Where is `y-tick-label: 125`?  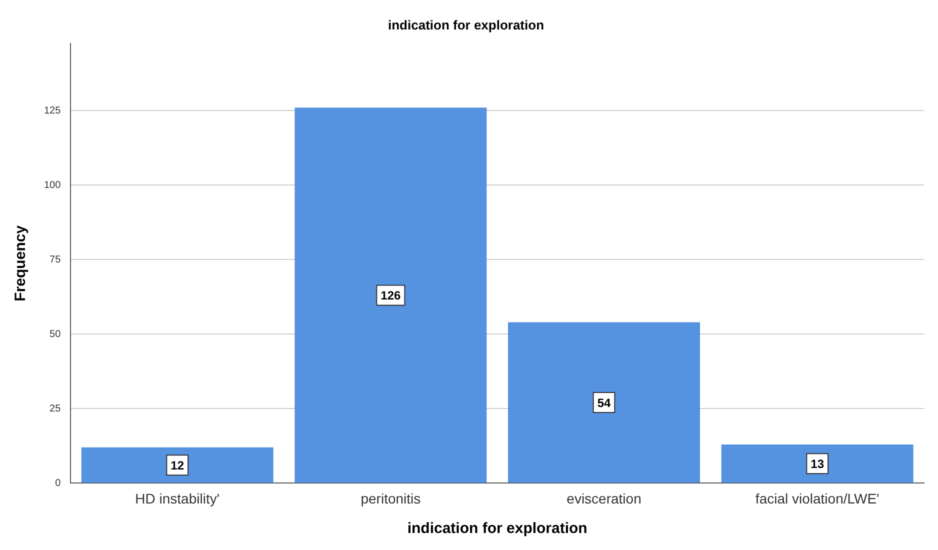 y-tick-label: 125 is located at coordinates (53, 110).